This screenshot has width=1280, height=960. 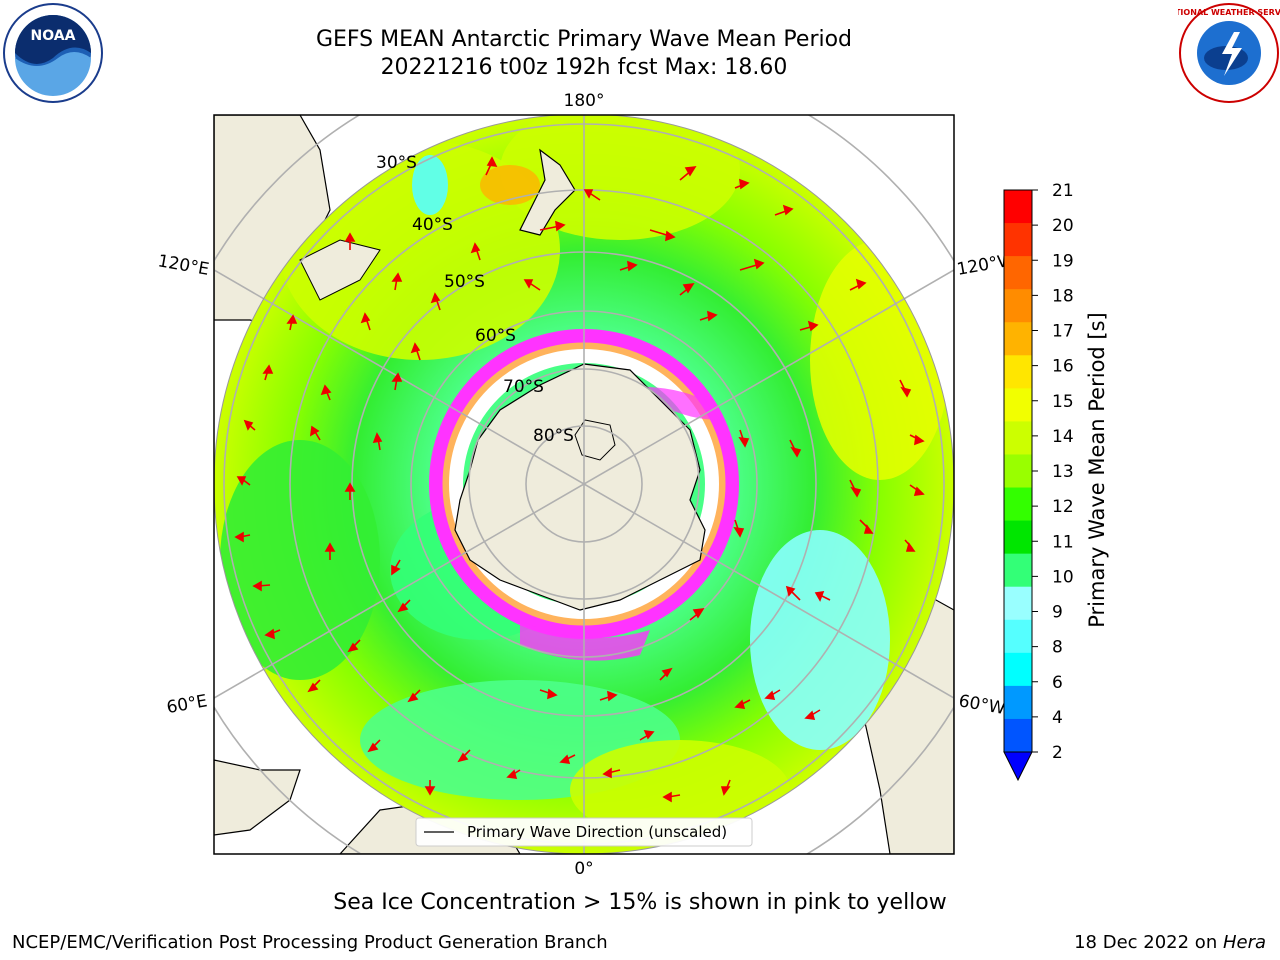 I want to click on colorbar-extend-triangle, so click(x=1018, y=766).